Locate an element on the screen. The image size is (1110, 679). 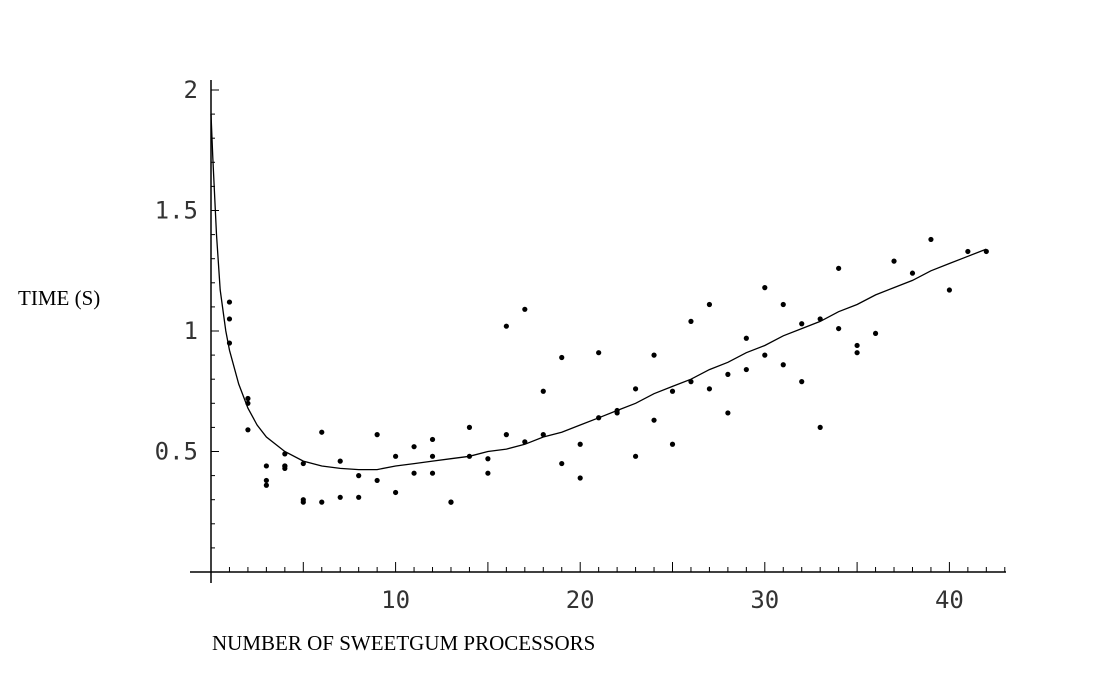
x-axis-title: NUMBER OF SWEETGUM PROCESSORS is located at coordinates (403, 643).